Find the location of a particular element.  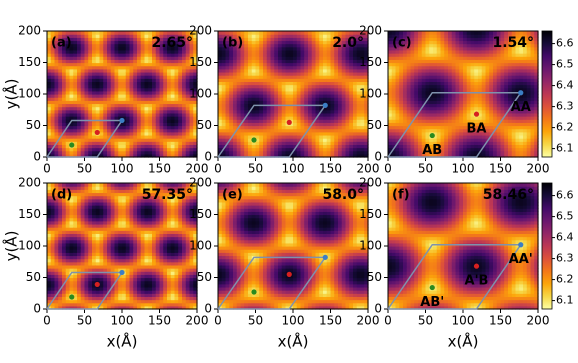

colorbar-tick-label: 6.4 is located at coordinates (565, 85).